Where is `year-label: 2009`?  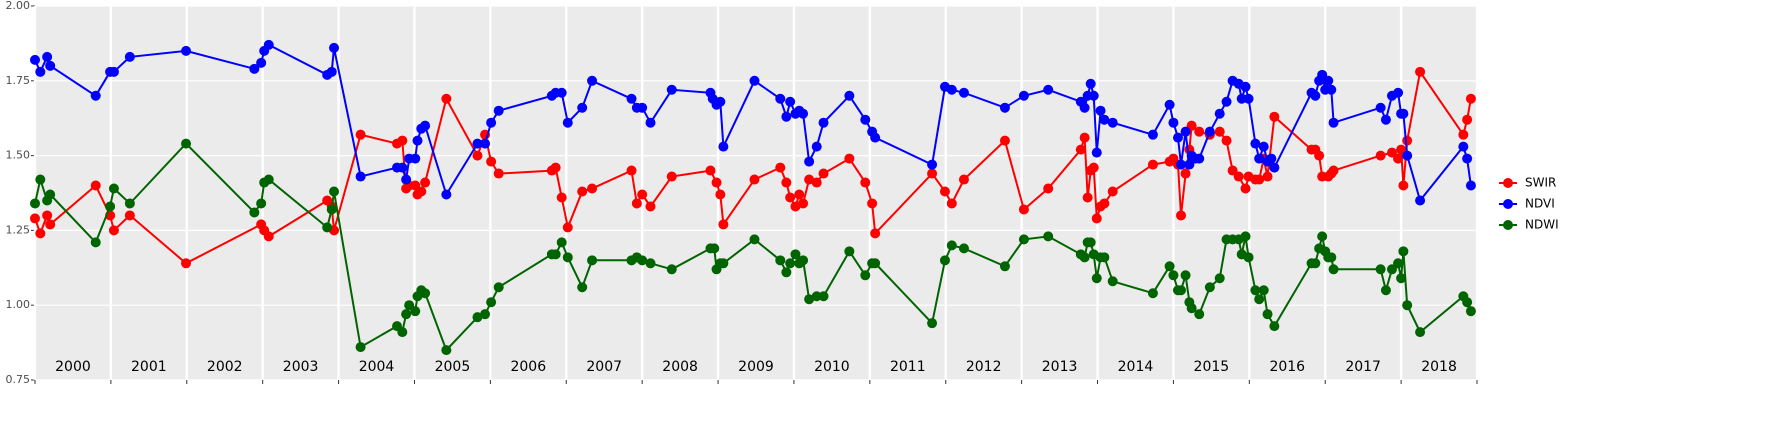
year-label: 2009 is located at coordinates (756, 367).